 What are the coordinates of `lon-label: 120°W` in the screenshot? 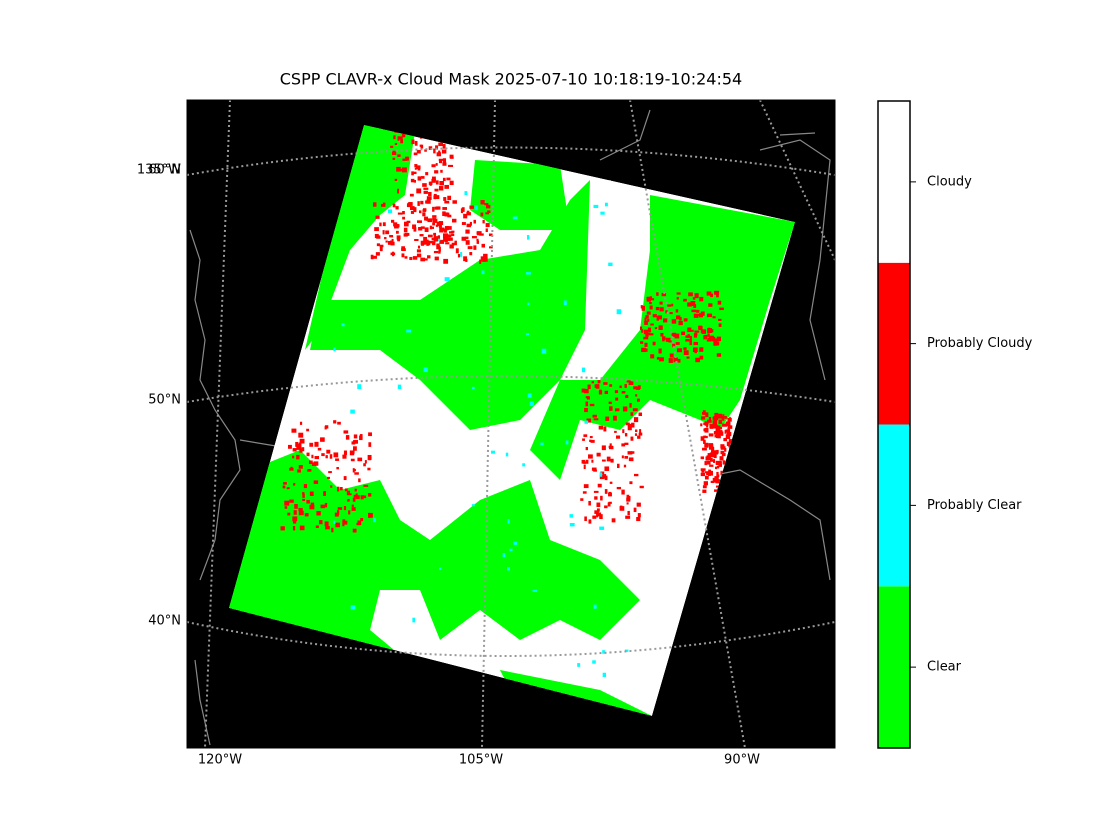 It's located at (220, 760).